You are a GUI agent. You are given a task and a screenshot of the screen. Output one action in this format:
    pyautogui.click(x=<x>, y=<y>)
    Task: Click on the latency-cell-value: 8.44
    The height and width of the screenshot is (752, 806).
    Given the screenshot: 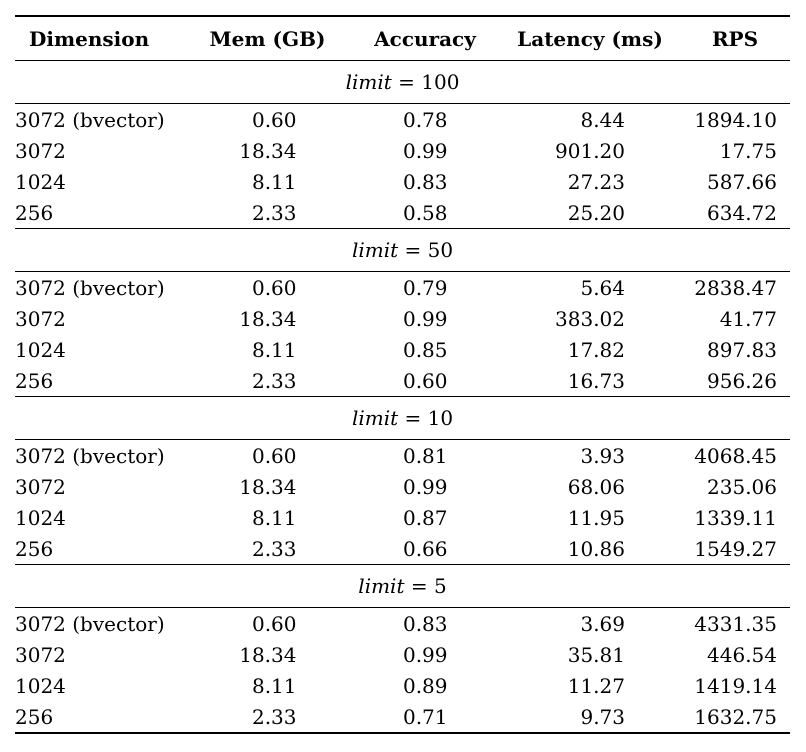 What is the action you would take?
    pyautogui.click(x=602, y=119)
    